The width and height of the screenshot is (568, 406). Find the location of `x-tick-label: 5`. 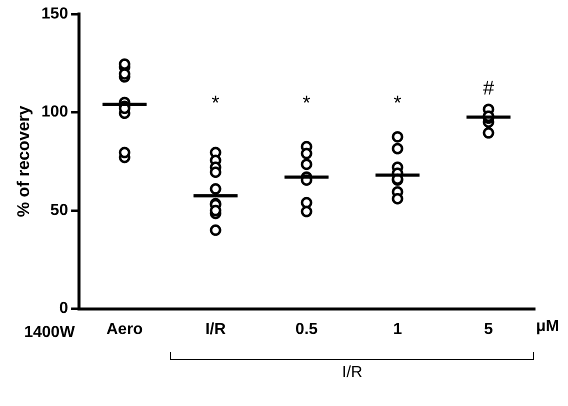

x-tick-label: 5 is located at coordinates (489, 329).